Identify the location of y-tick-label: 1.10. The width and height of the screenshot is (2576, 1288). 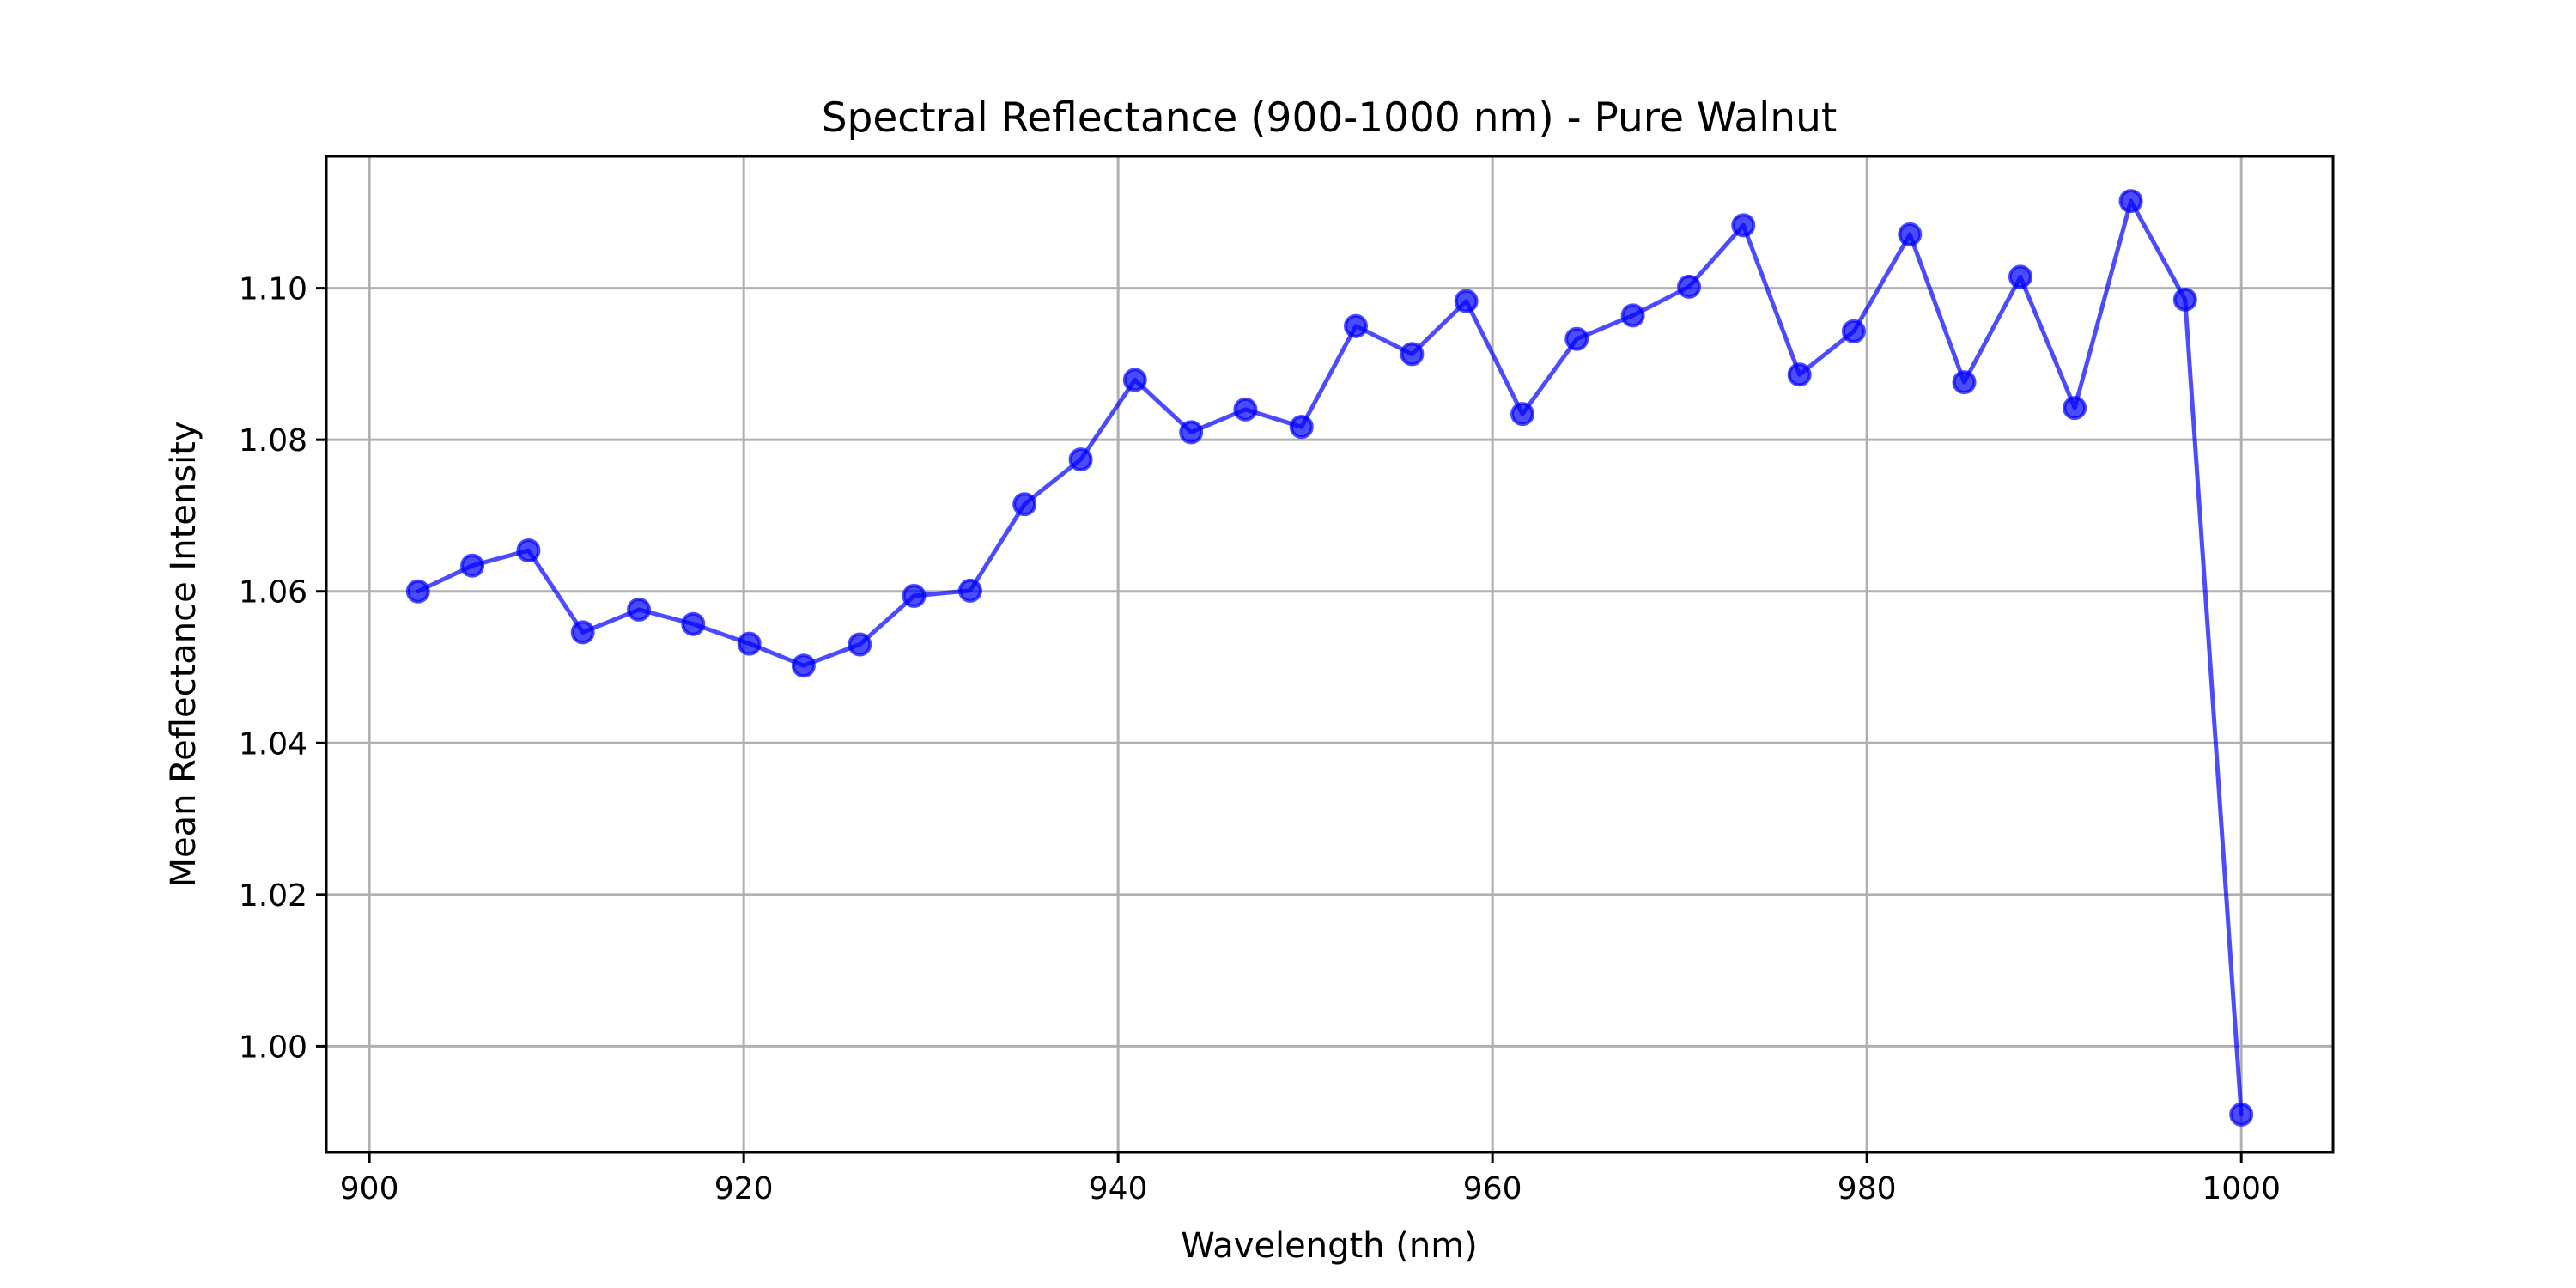
(273, 290).